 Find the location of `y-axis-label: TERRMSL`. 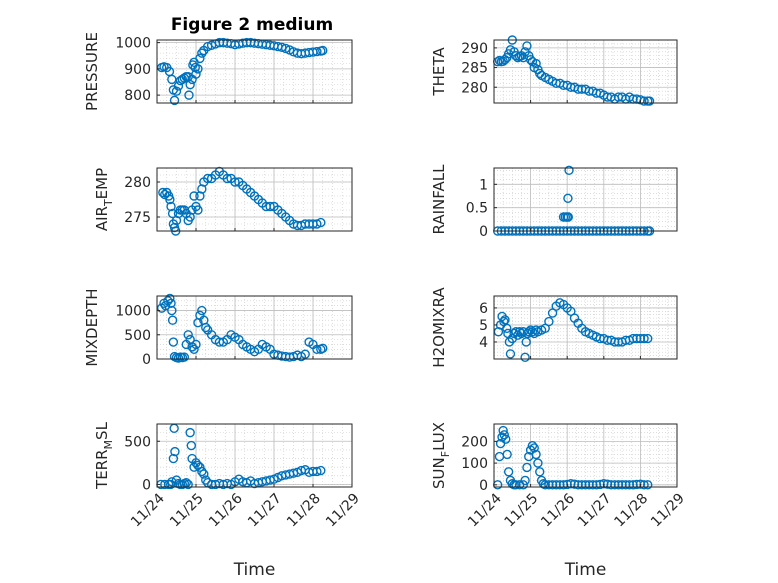

y-axis-label: TERRMSL is located at coordinates (104, 455).